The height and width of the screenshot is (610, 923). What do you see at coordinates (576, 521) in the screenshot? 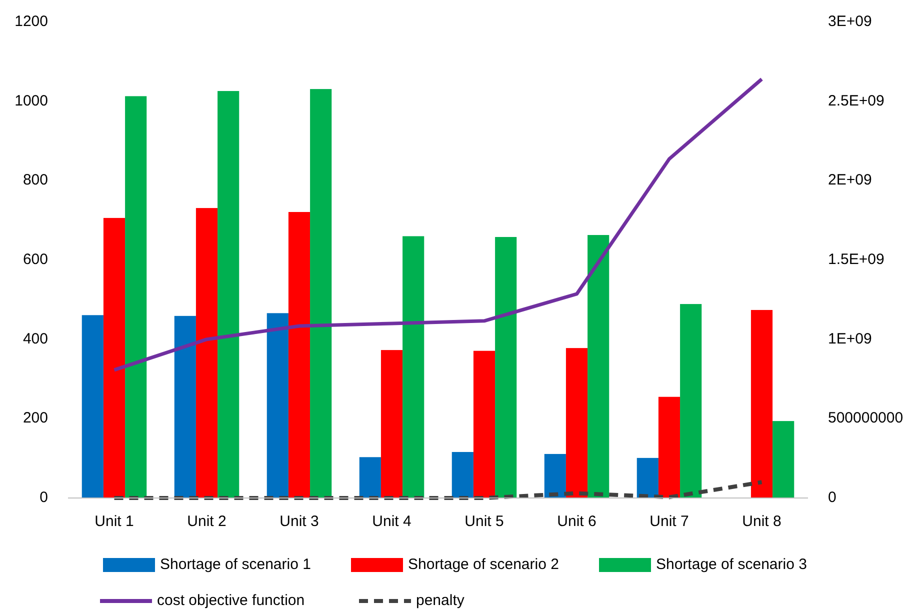
I see `x-tick-label: Unit 6` at bounding box center [576, 521].